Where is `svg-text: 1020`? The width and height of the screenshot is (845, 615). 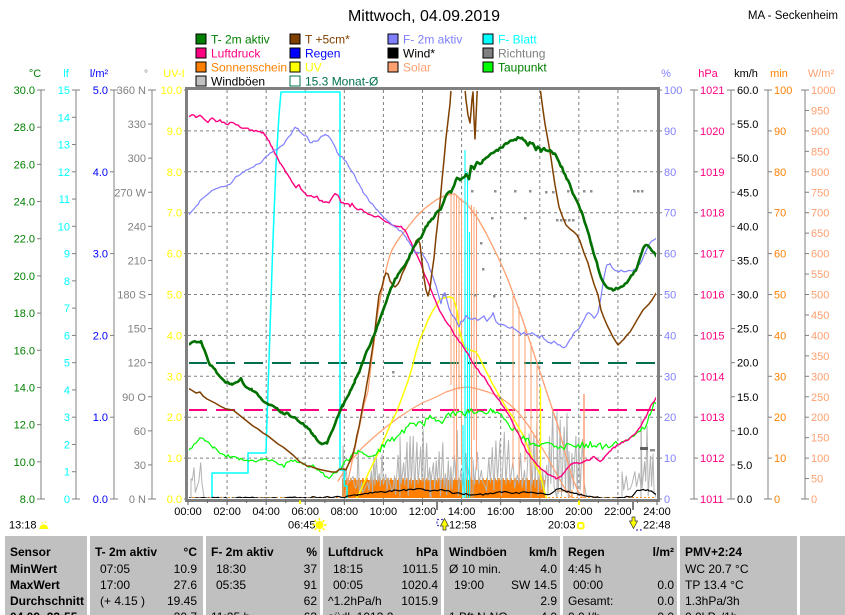
svg-text: 1020 is located at coordinates (712, 132).